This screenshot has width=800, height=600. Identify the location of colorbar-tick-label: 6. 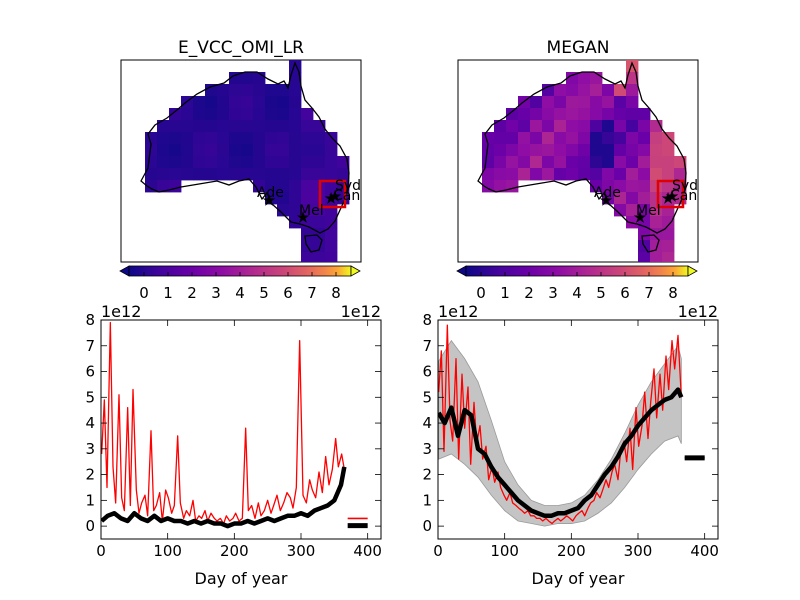
(625, 293).